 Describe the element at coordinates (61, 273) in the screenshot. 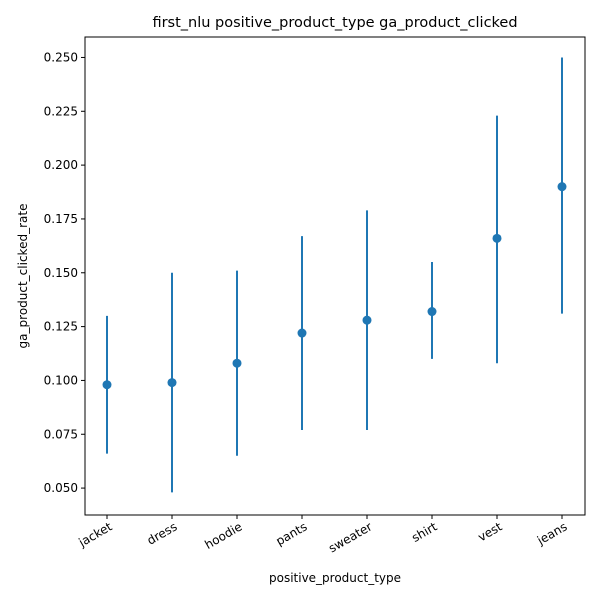

I see `y-tick-label: 0.150` at that location.